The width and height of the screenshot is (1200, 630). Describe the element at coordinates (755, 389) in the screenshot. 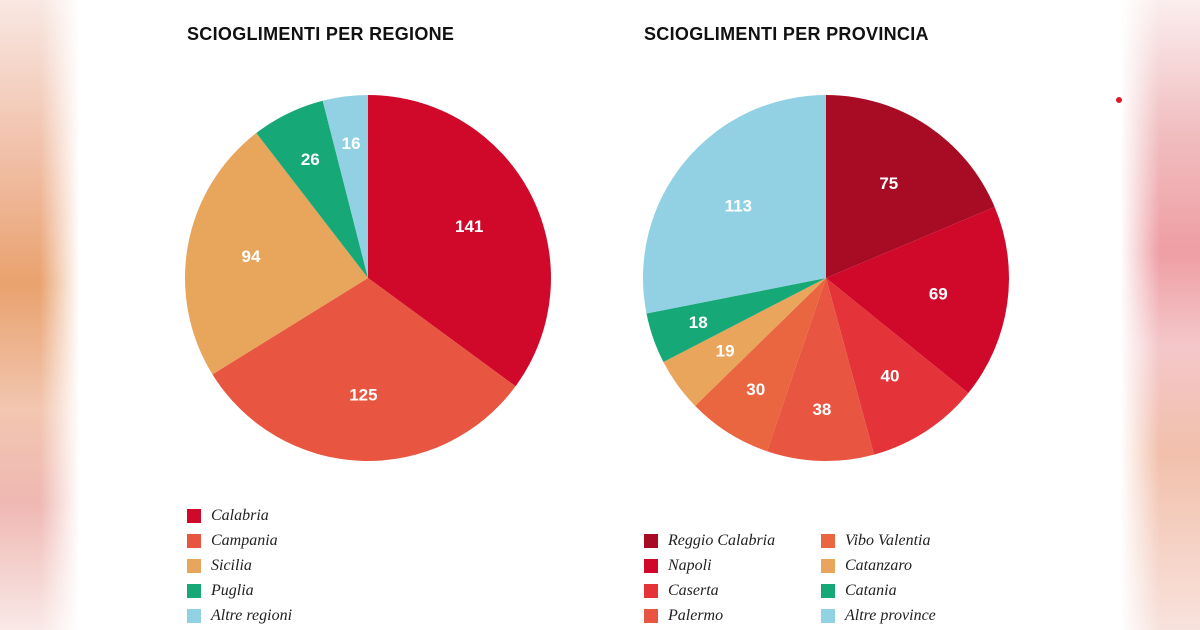

I see `data-label-vibo-valentia: 30` at that location.